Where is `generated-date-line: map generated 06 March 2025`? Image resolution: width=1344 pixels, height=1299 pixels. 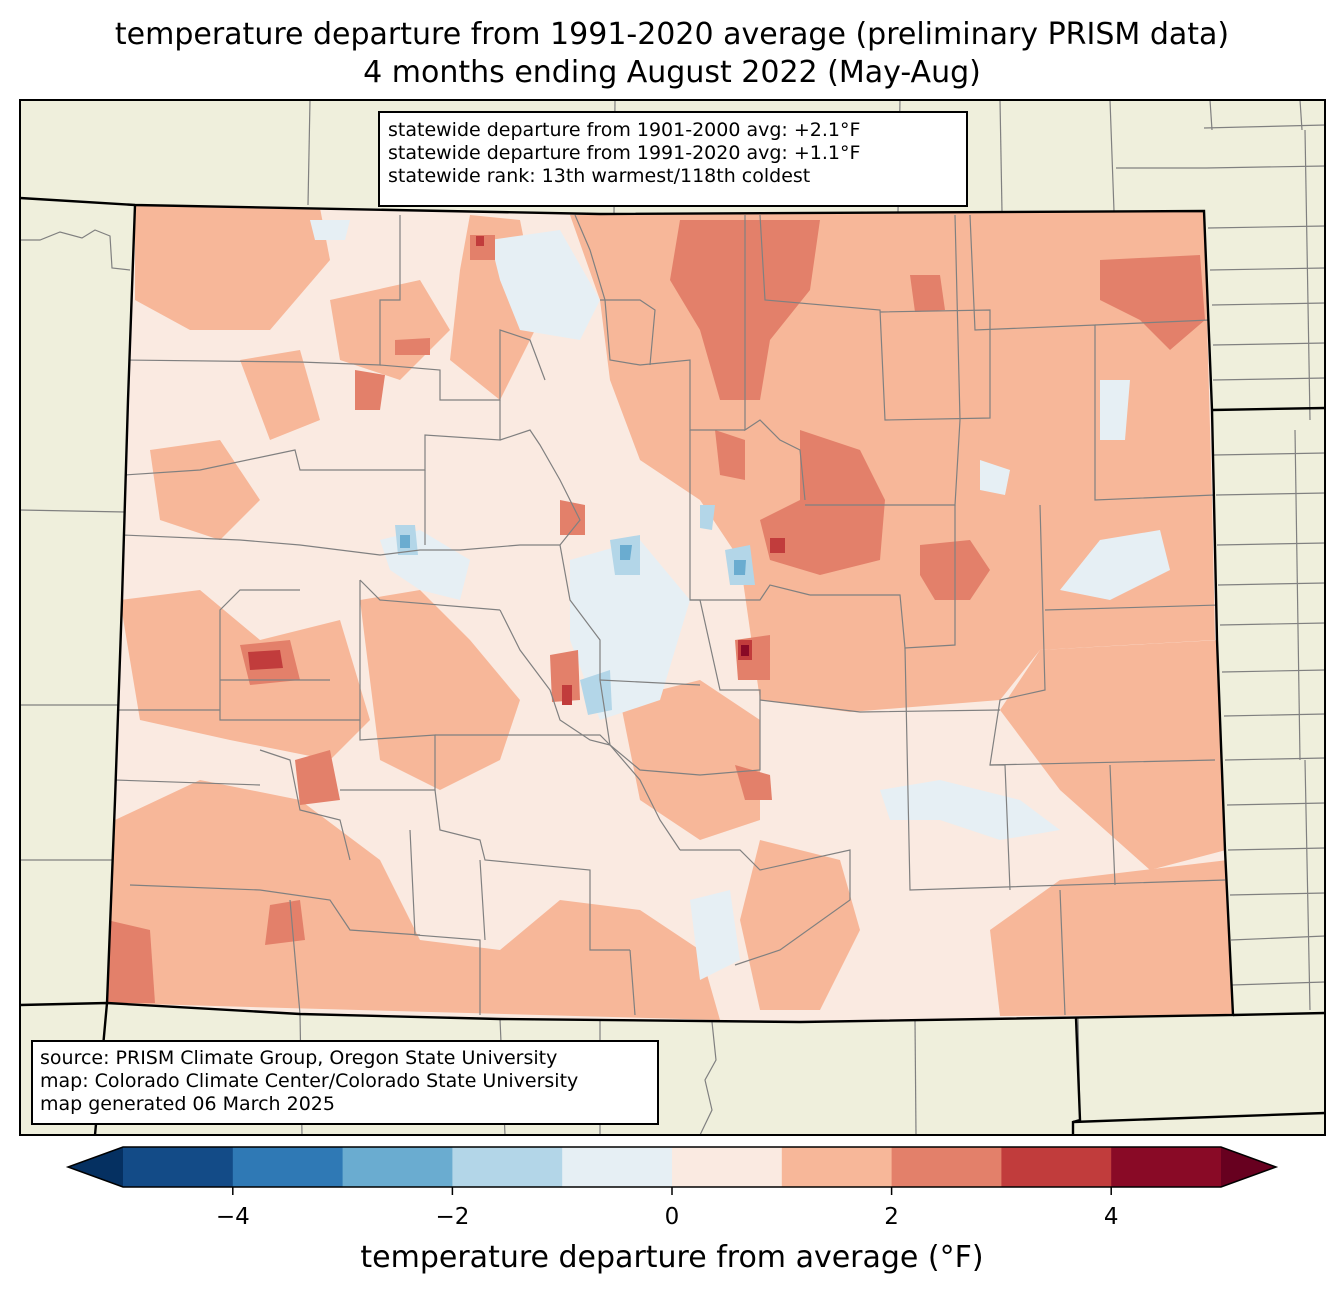 generated-date-line: map generated 06 March 2025 is located at coordinates (187, 1104).